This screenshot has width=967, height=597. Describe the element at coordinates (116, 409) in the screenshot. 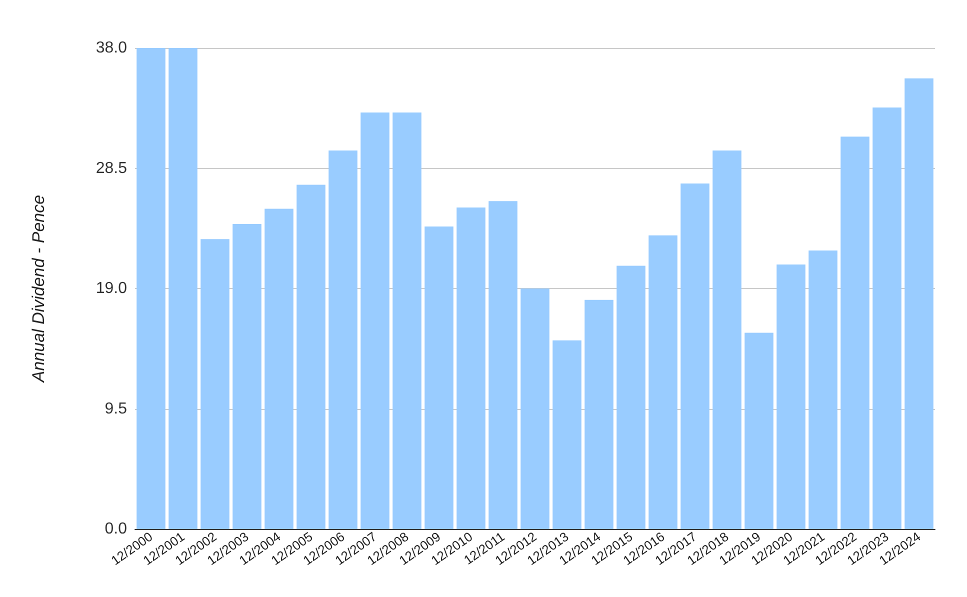

I see `y-tick-label: 9.5` at that location.